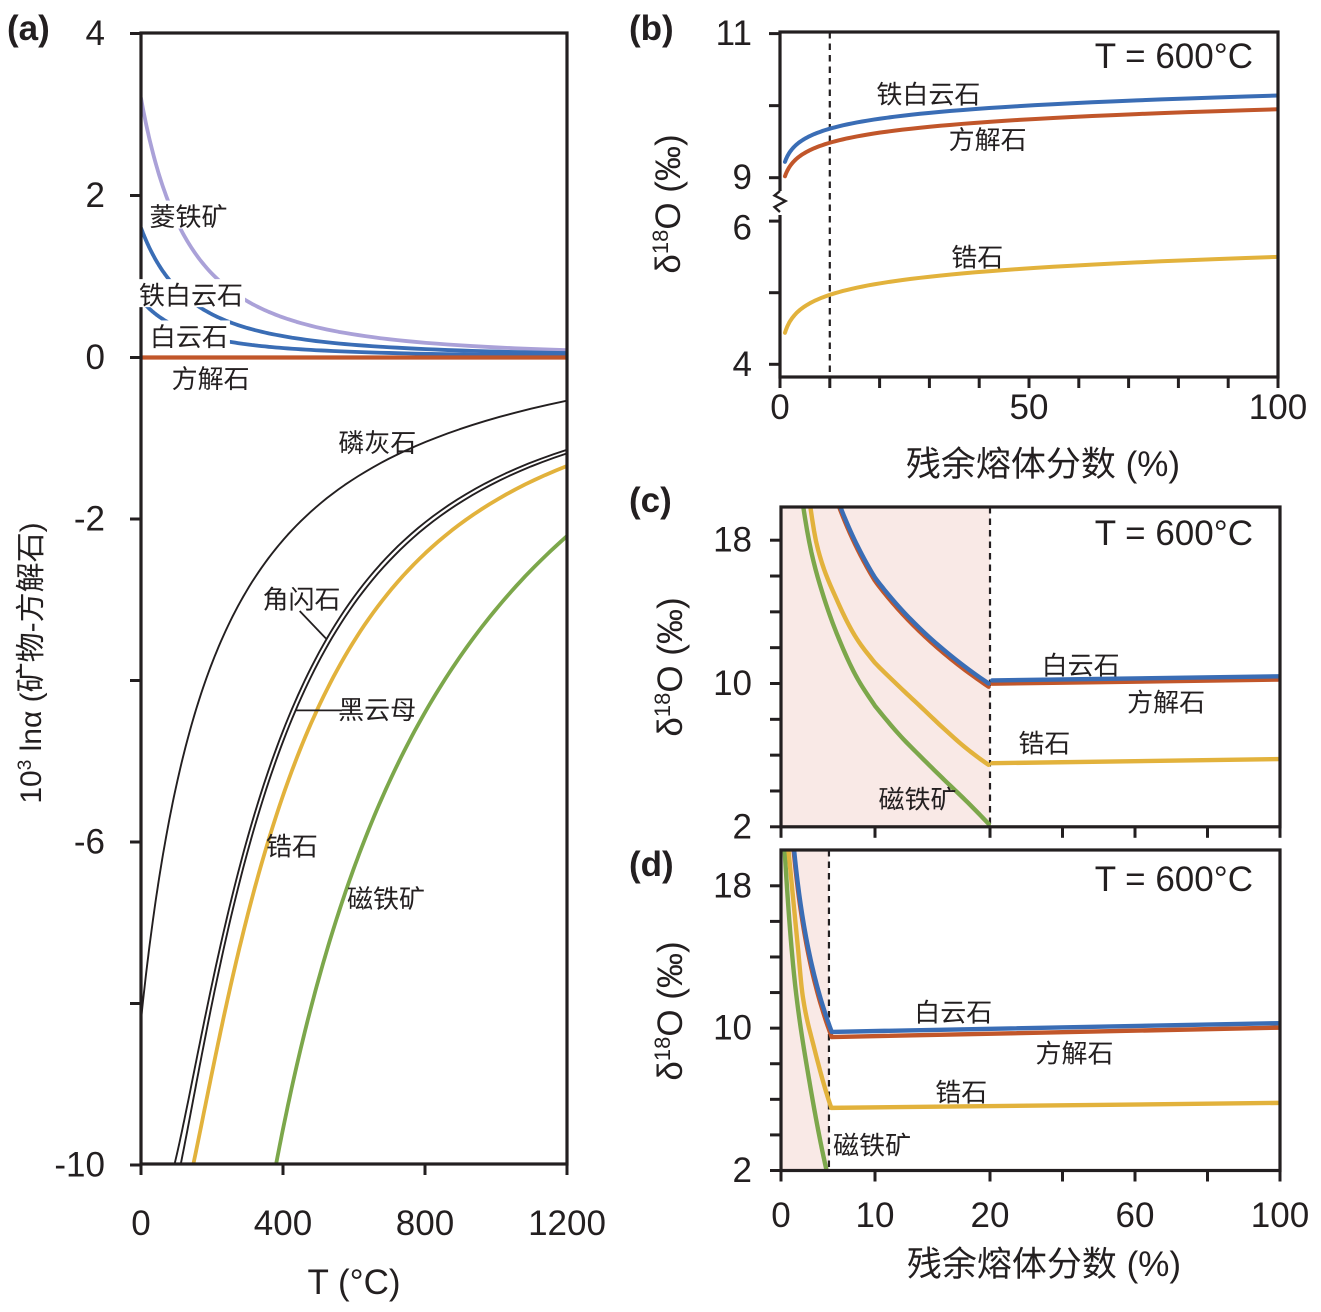 The width and height of the screenshot is (1321, 1312). Describe the element at coordinates (353, 1282) in the screenshot. I see `x-axis-title: T (°C)` at that location.